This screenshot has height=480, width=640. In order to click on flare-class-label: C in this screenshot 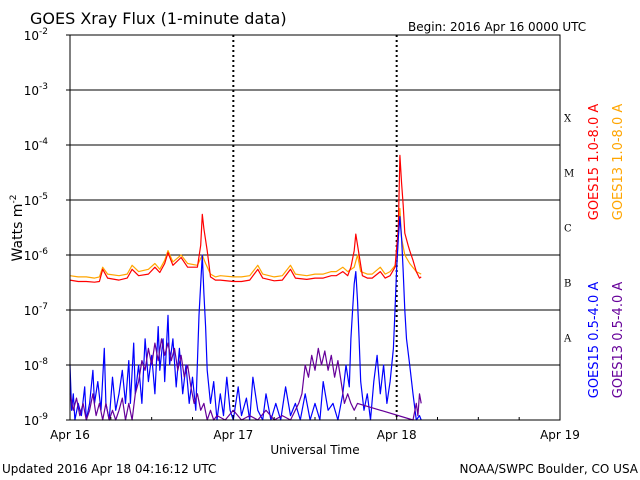, I will do `click(568, 229)`.